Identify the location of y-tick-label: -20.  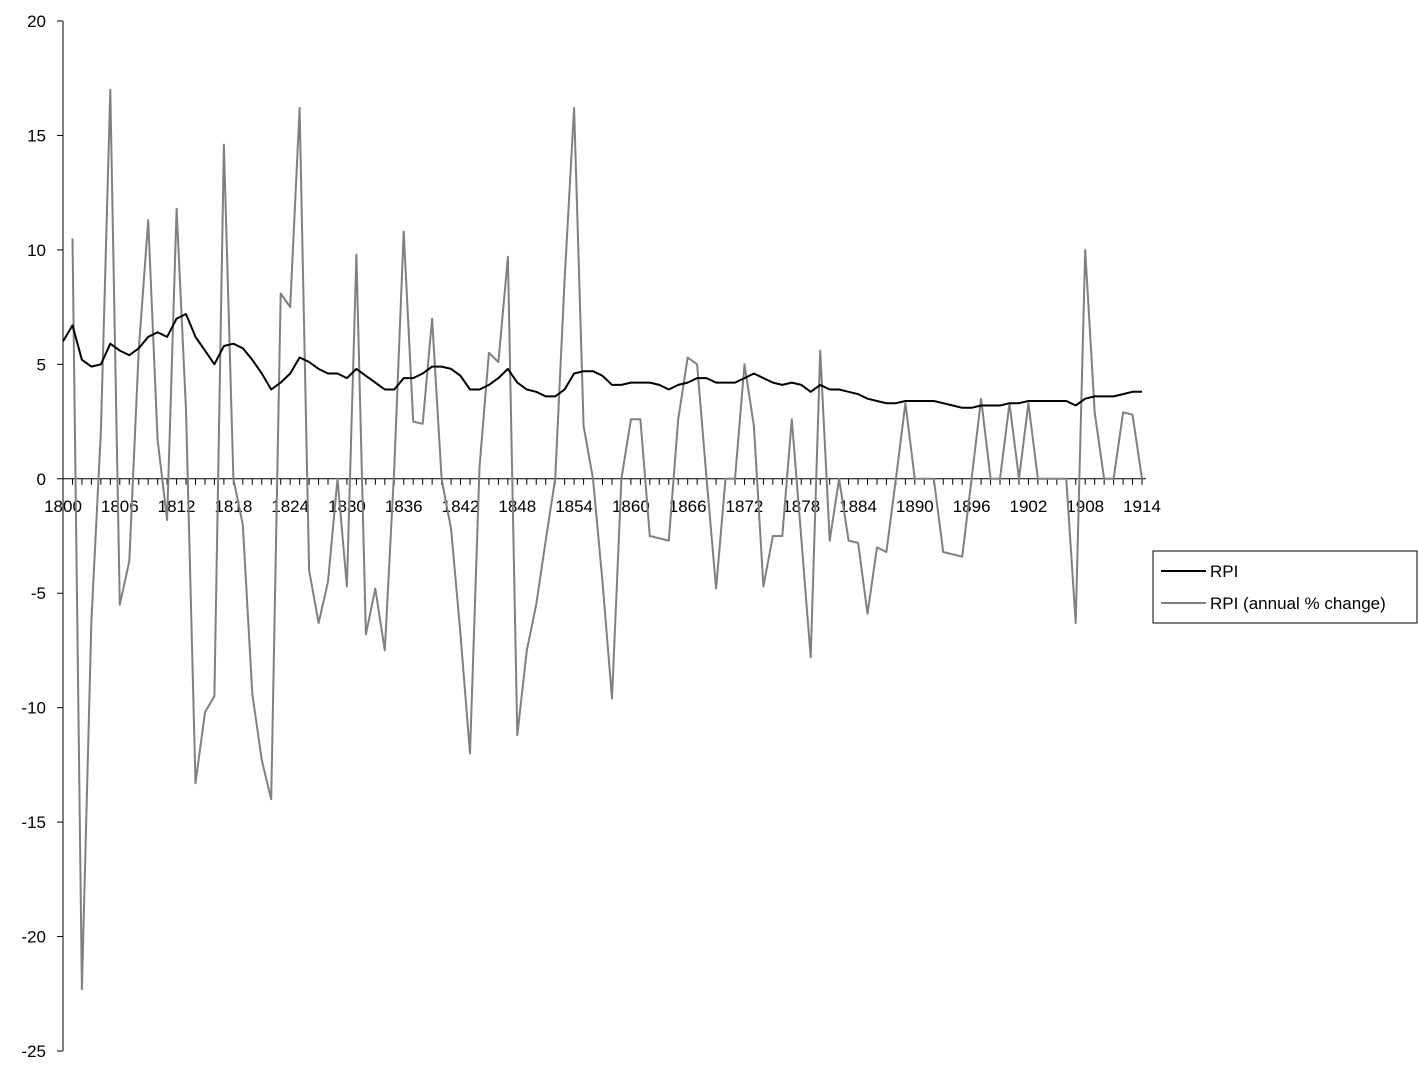
(33, 937).